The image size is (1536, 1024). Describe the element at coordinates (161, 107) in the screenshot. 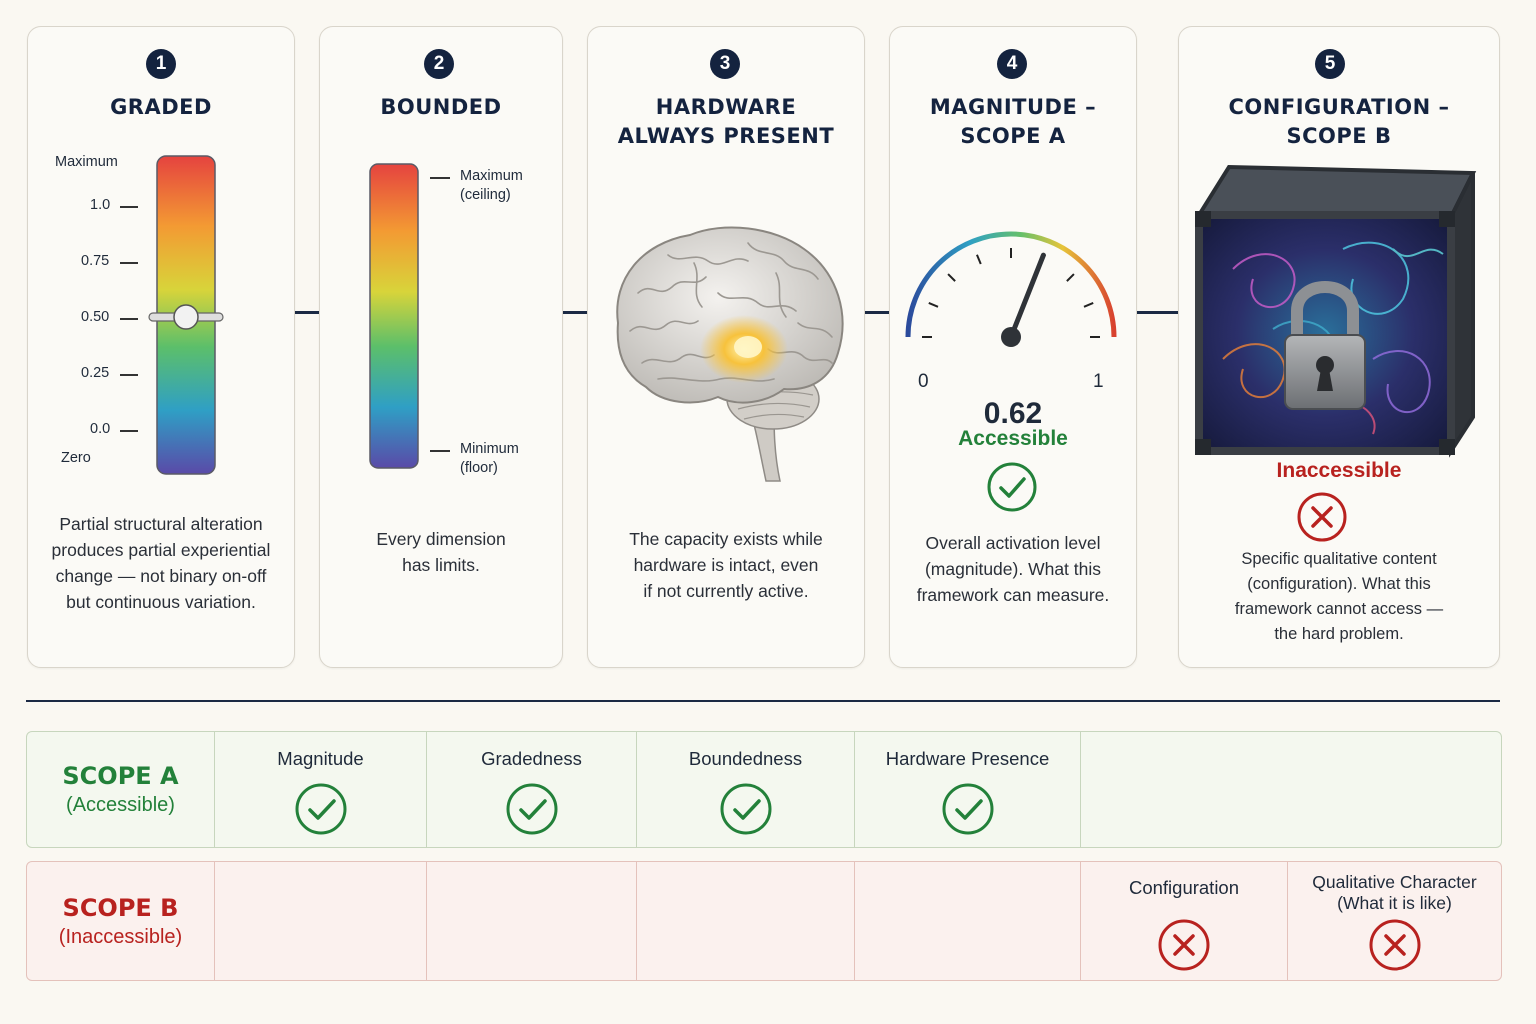

I see `card-title: GRADED` at that location.